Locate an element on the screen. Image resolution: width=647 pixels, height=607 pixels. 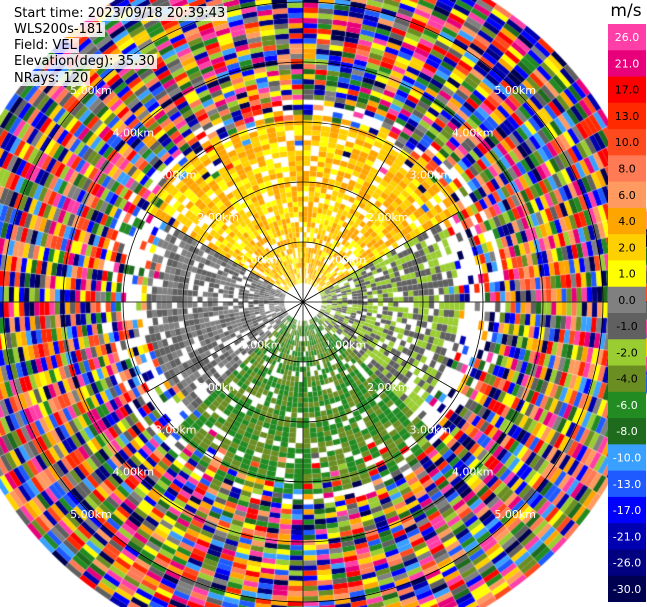
instrument-label: WLS200s-181 is located at coordinates (59, 29).